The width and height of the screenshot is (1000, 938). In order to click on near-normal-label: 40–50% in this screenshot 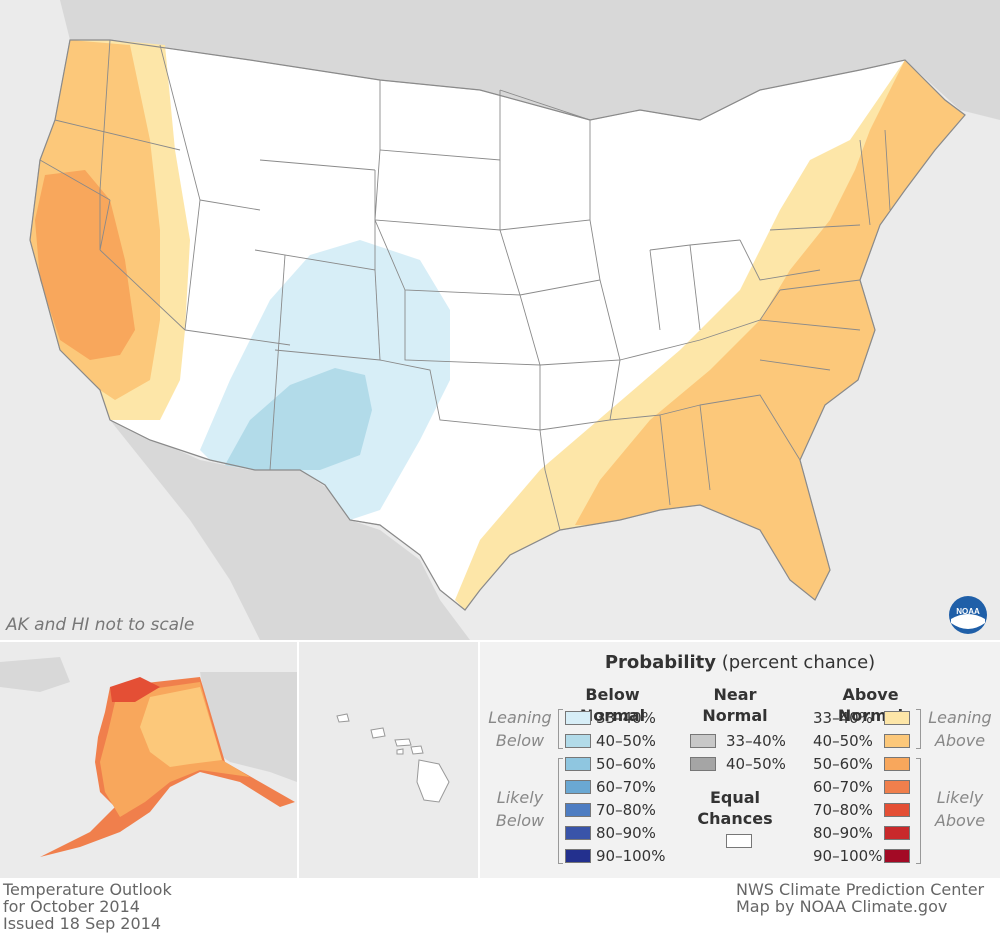, I will do `click(756, 764)`.